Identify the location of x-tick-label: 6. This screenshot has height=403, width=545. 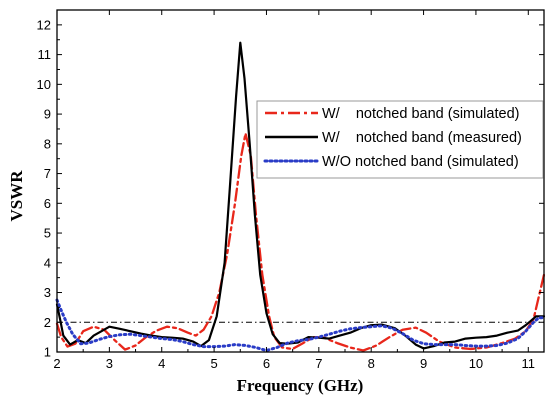
(266, 363).